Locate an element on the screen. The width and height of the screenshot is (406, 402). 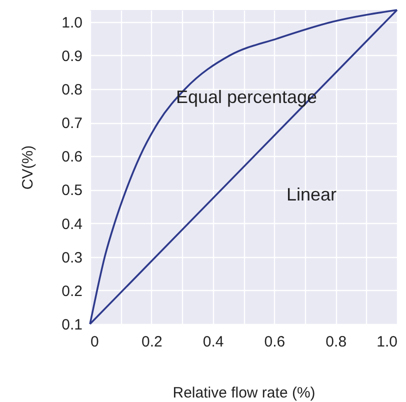
x-tick-label: 1.0 is located at coordinates (387, 342).